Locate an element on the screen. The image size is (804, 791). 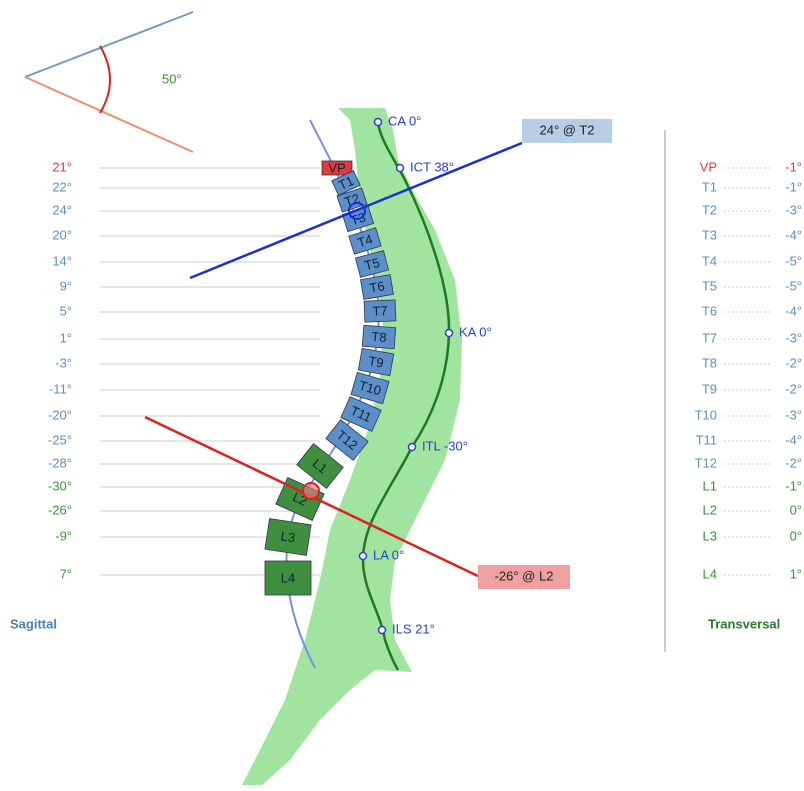
vertebra: L1 is located at coordinates (320, 466).